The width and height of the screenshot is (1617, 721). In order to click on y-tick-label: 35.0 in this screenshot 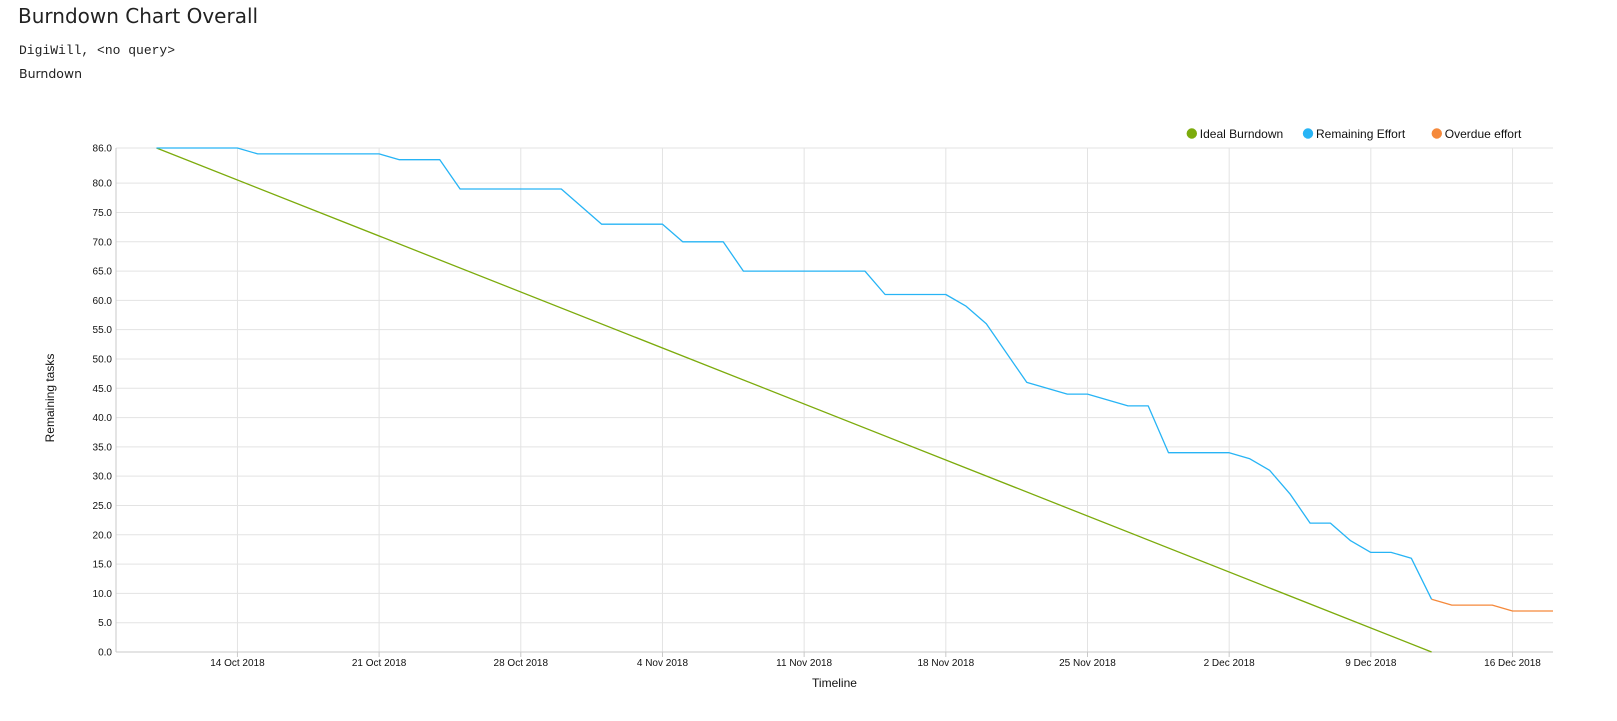, I will do `click(103, 447)`.